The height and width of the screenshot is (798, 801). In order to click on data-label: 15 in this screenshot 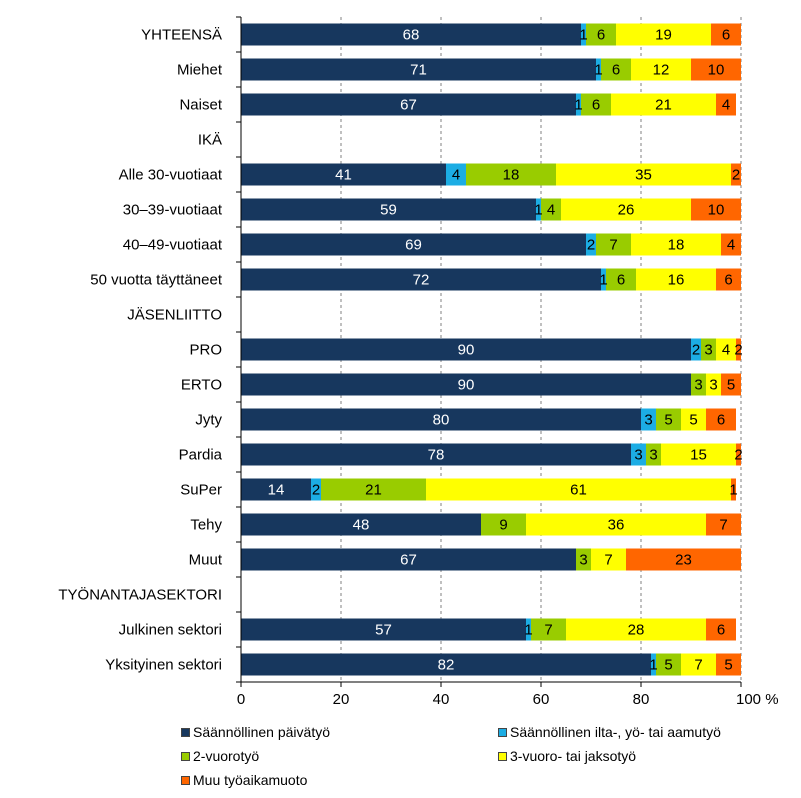, I will do `click(698, 455)`.